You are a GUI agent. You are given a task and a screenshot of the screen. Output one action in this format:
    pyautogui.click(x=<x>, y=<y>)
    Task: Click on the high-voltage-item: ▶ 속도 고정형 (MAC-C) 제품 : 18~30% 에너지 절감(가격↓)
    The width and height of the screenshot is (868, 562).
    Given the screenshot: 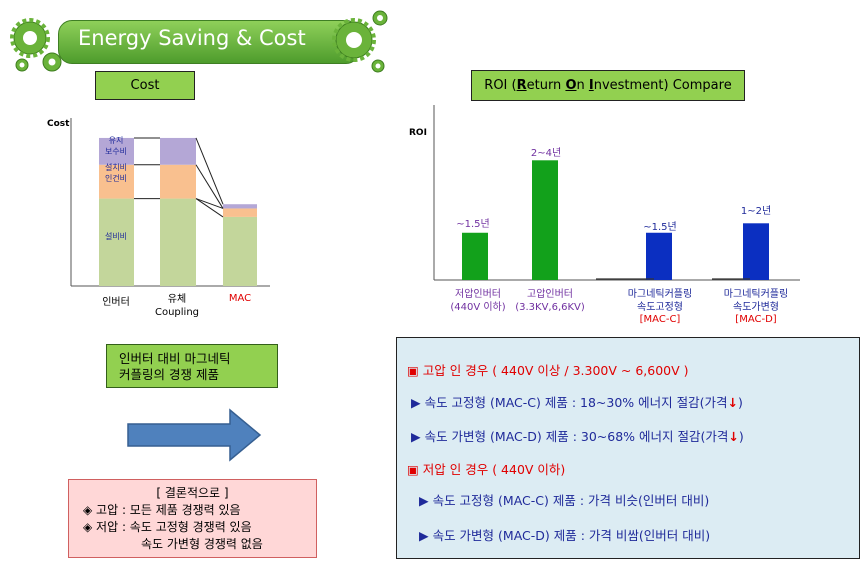 What is the action you would take?
    pyautogui.click(x=577, y=401)
    